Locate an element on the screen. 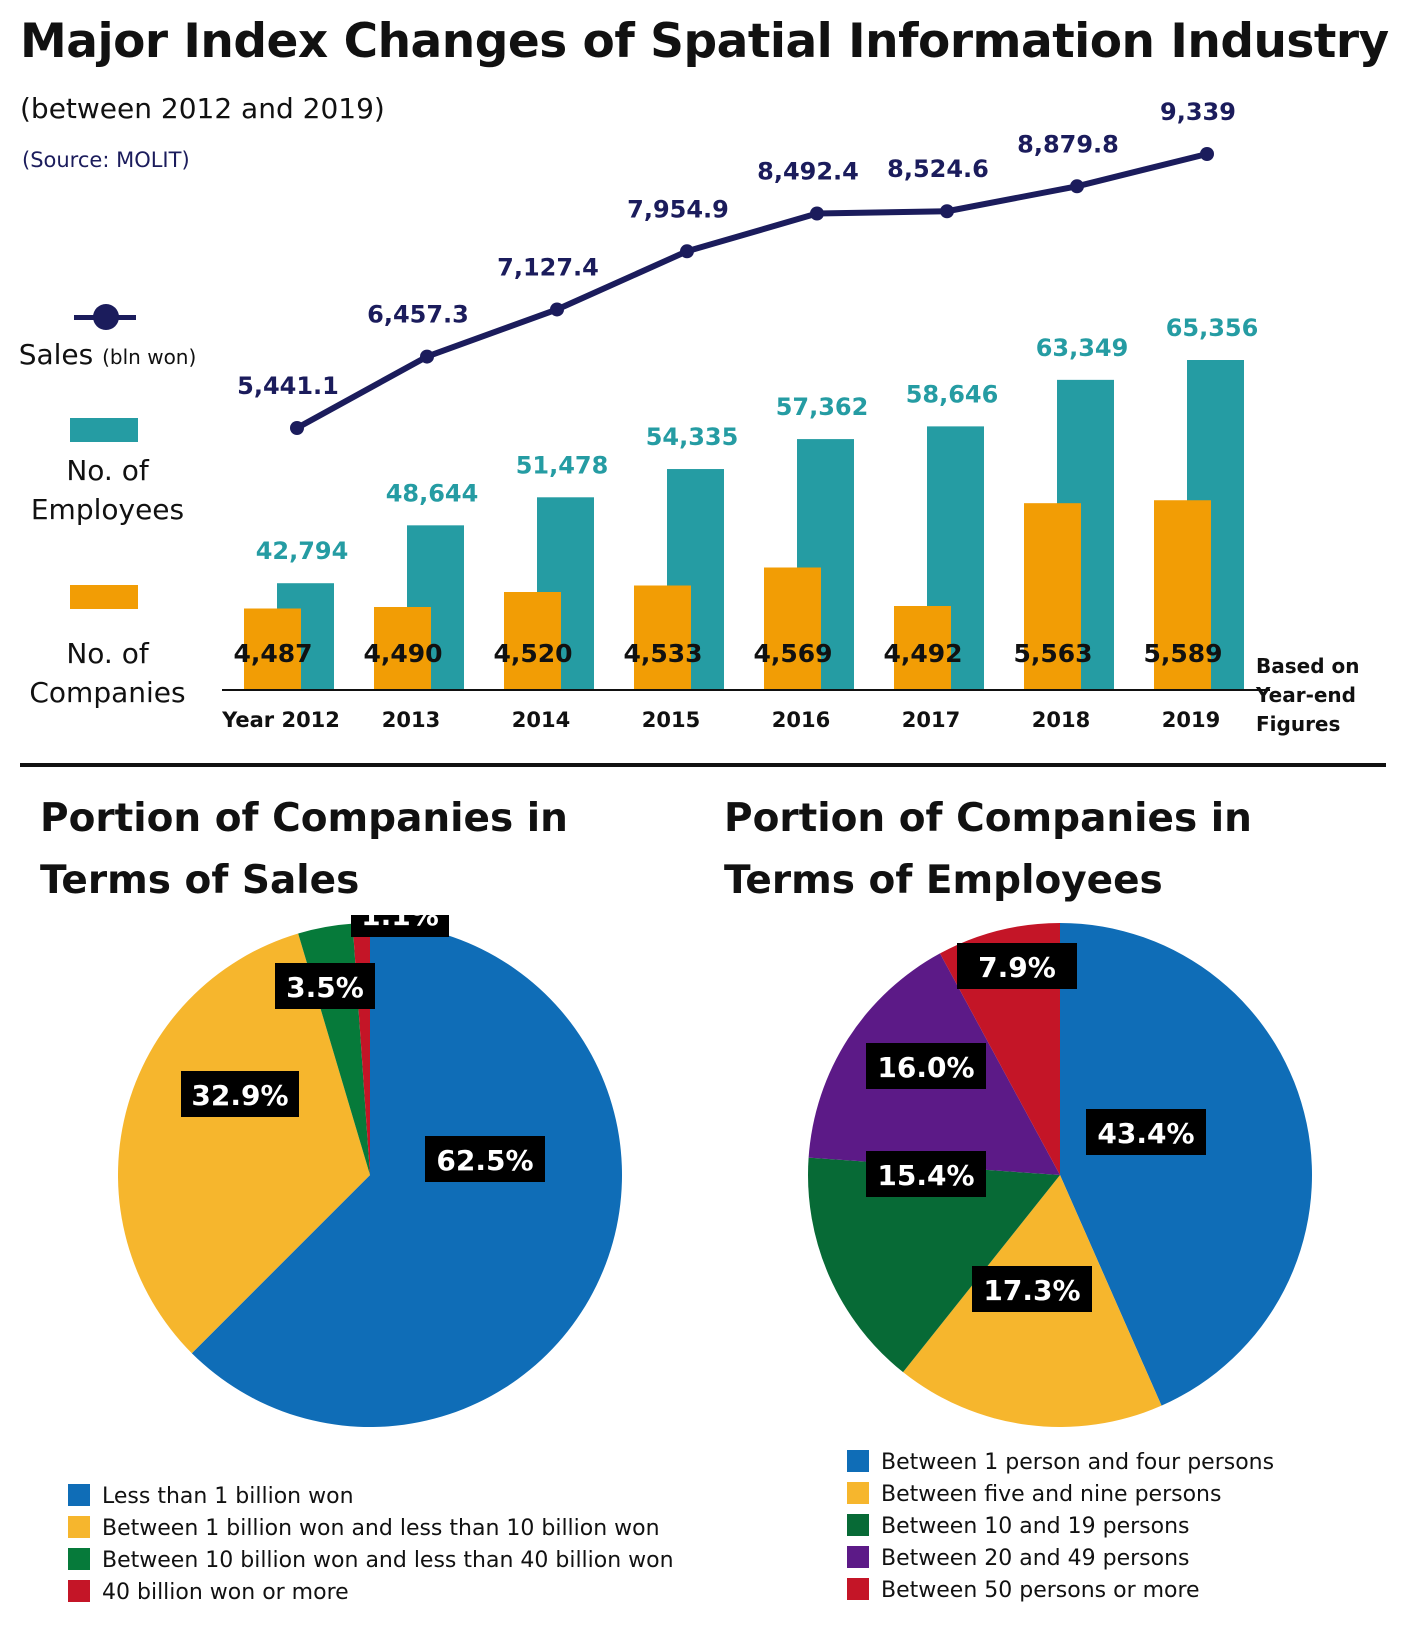  legend-item: 40 billion won or more is located at coordinates (208, 1593).